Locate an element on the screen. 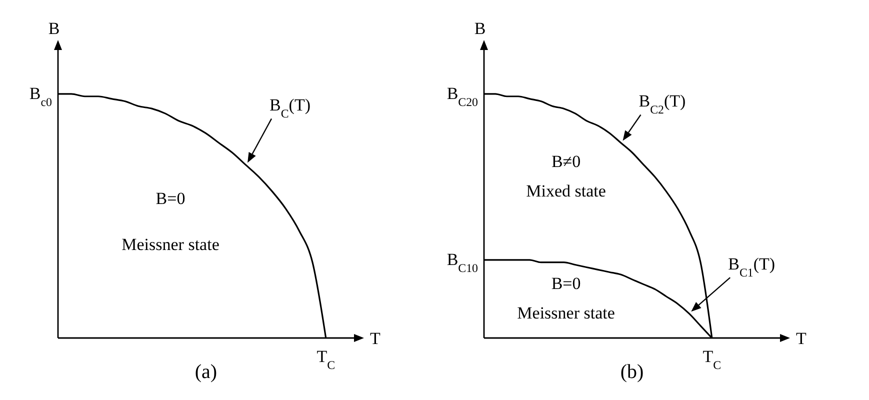  text: B$_{C1}$(T) is located at coordinates (752, 267).